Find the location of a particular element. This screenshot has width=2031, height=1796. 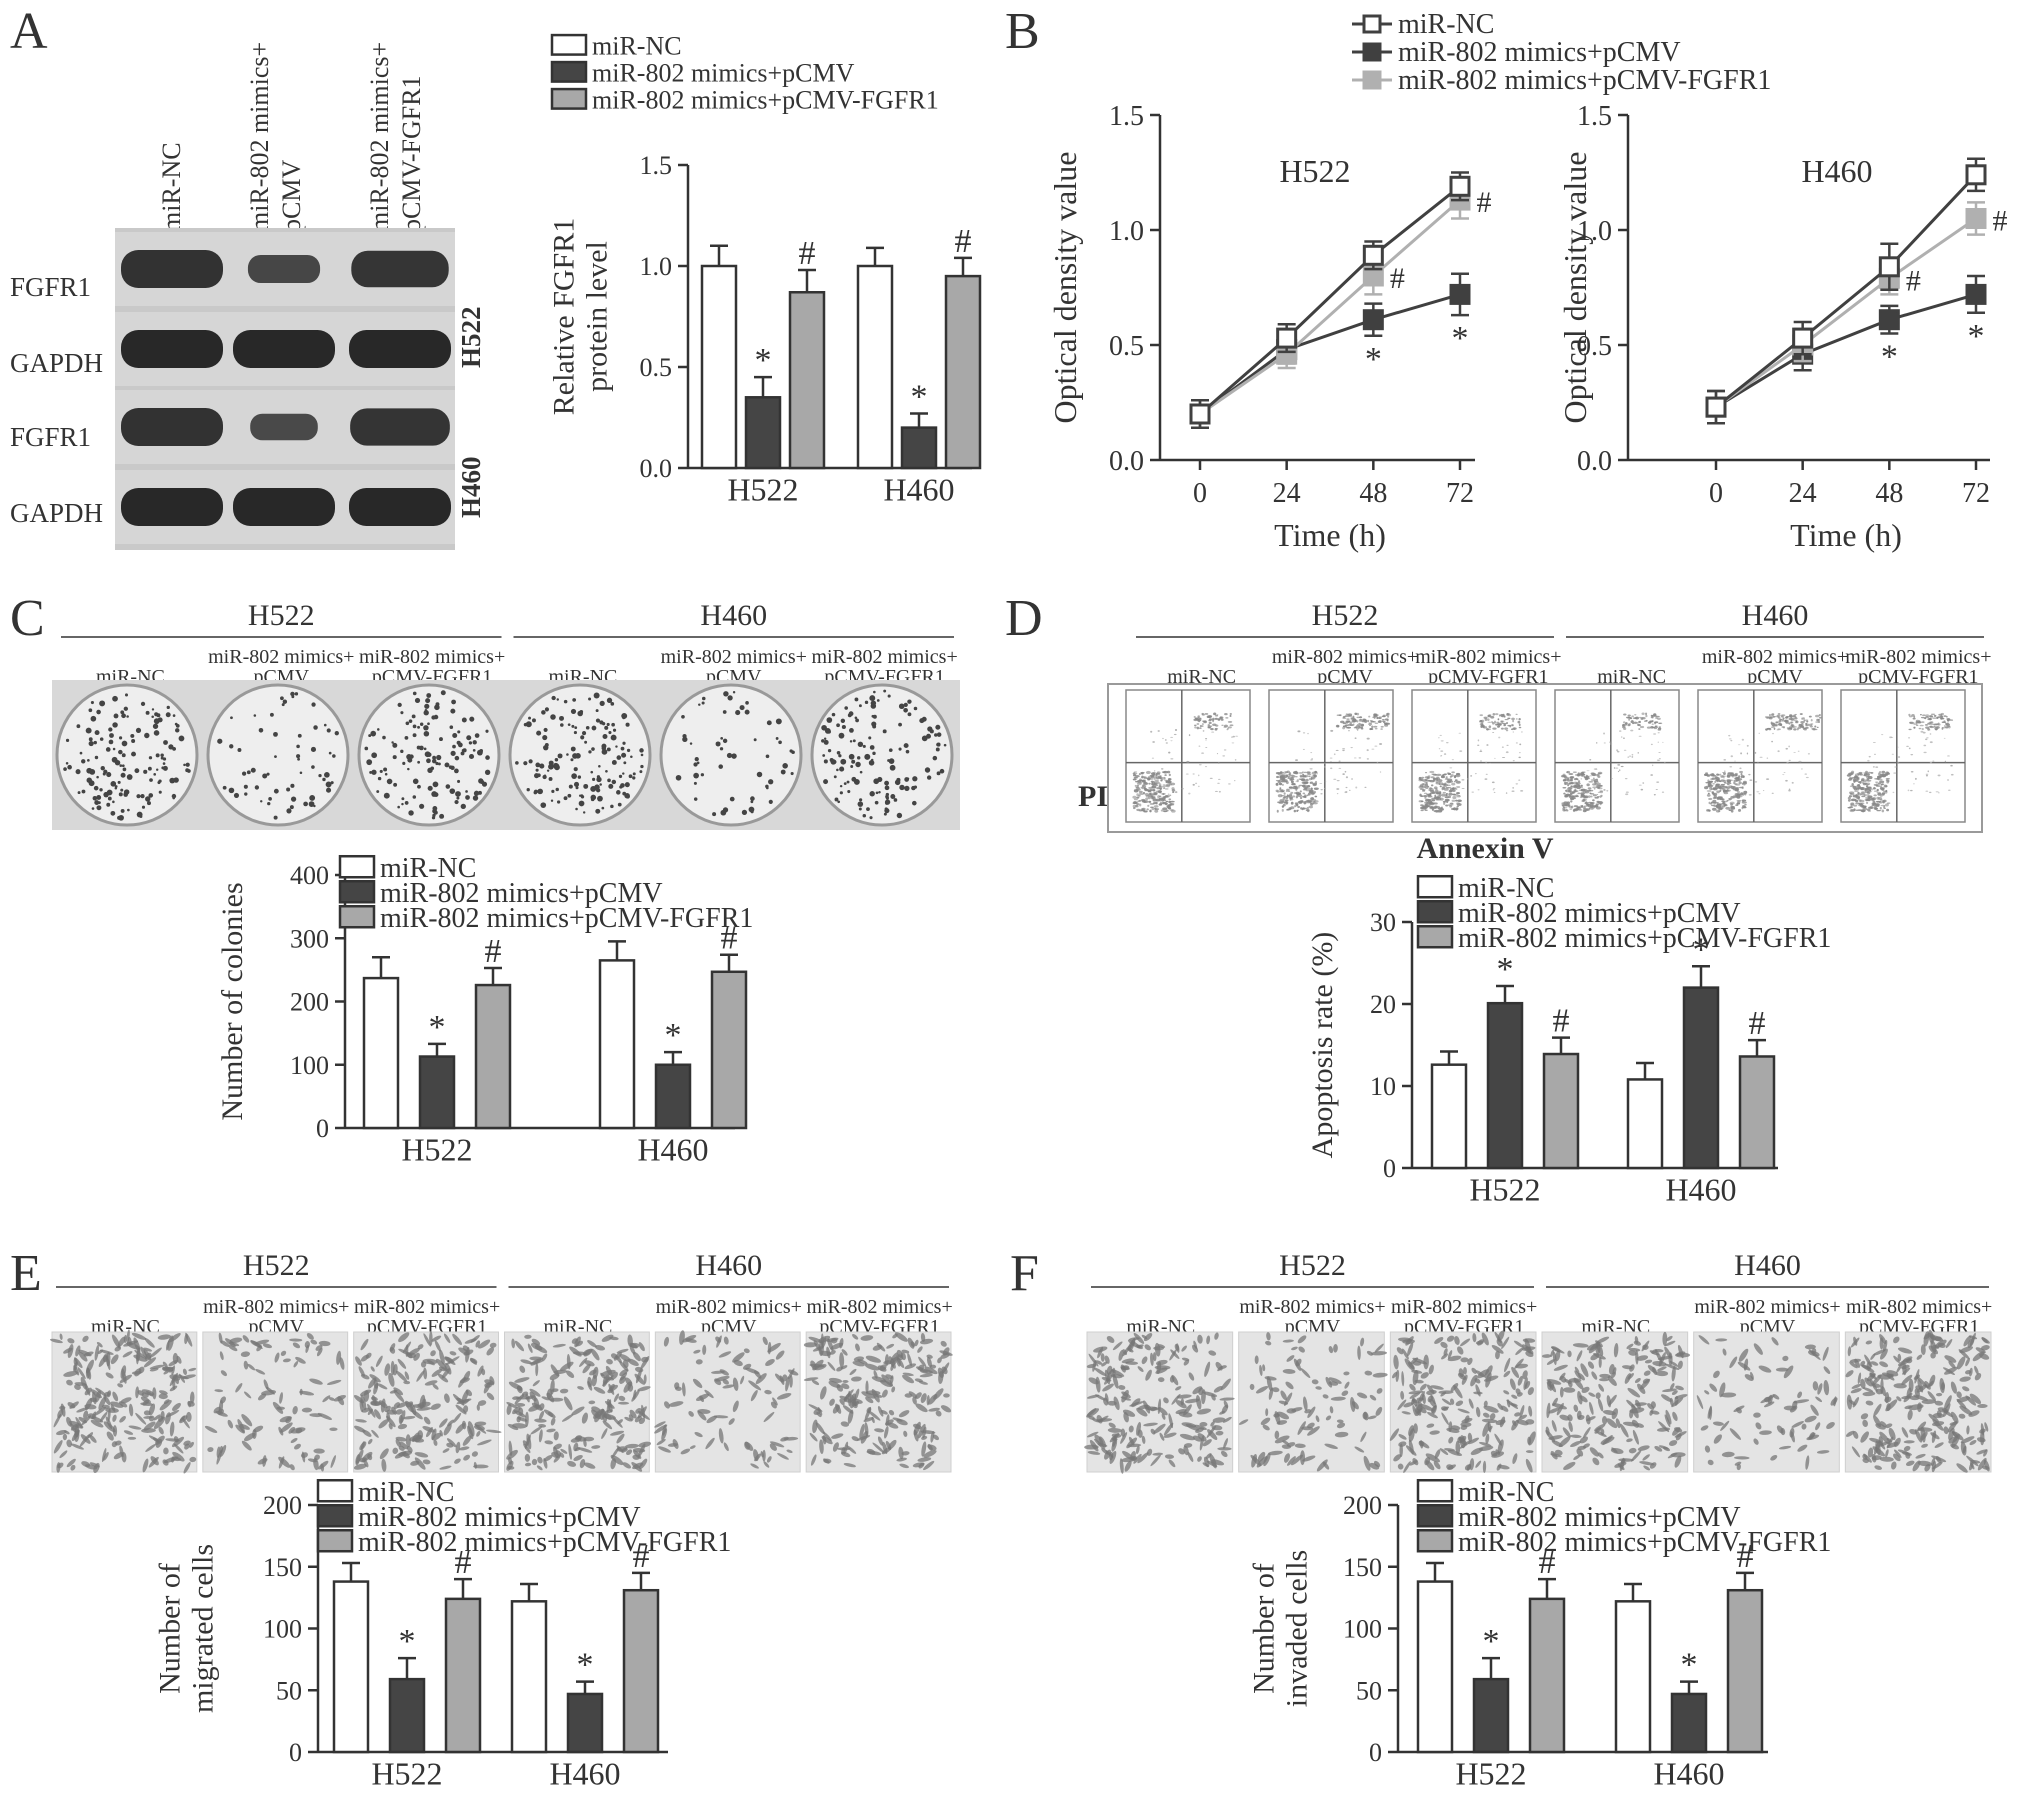

legend-label-1: miR-NC is located at coordinates (637, 46).